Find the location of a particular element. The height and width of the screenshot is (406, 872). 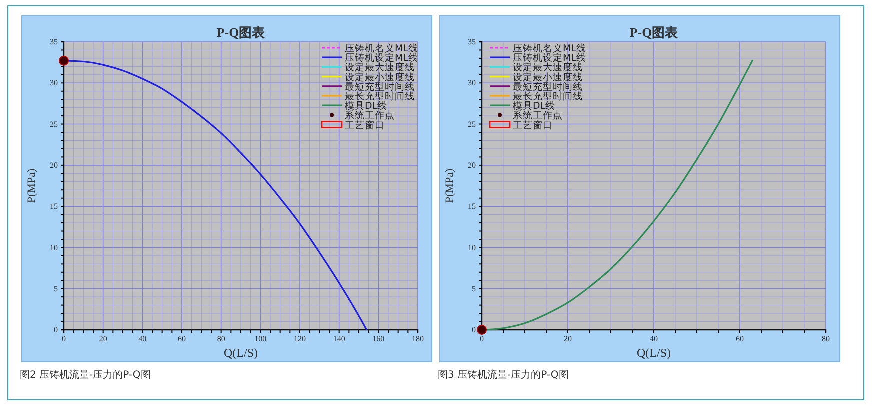

caption: 图2 压铸机流量-压力的P-Q图 is located at coordinates (85, 375).